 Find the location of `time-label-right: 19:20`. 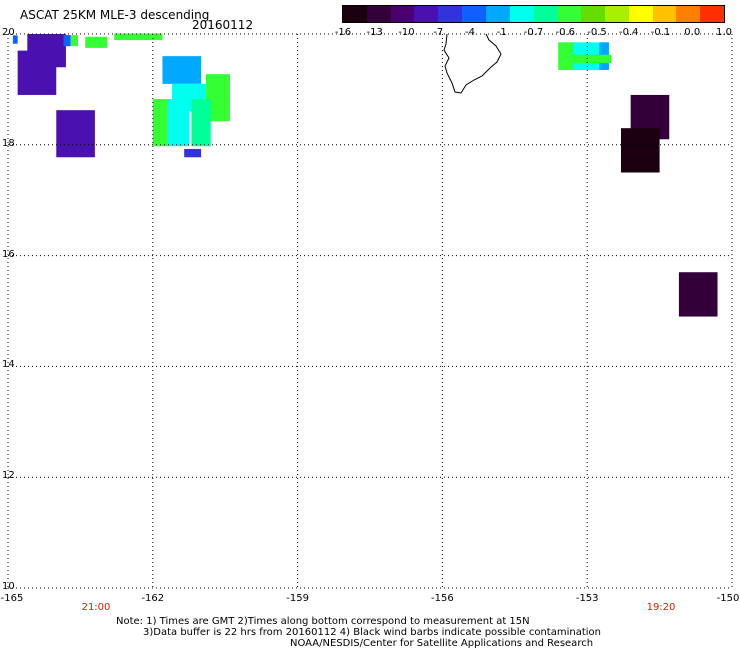

time-label-right: 19:20 is located at coordinates (661, 607).